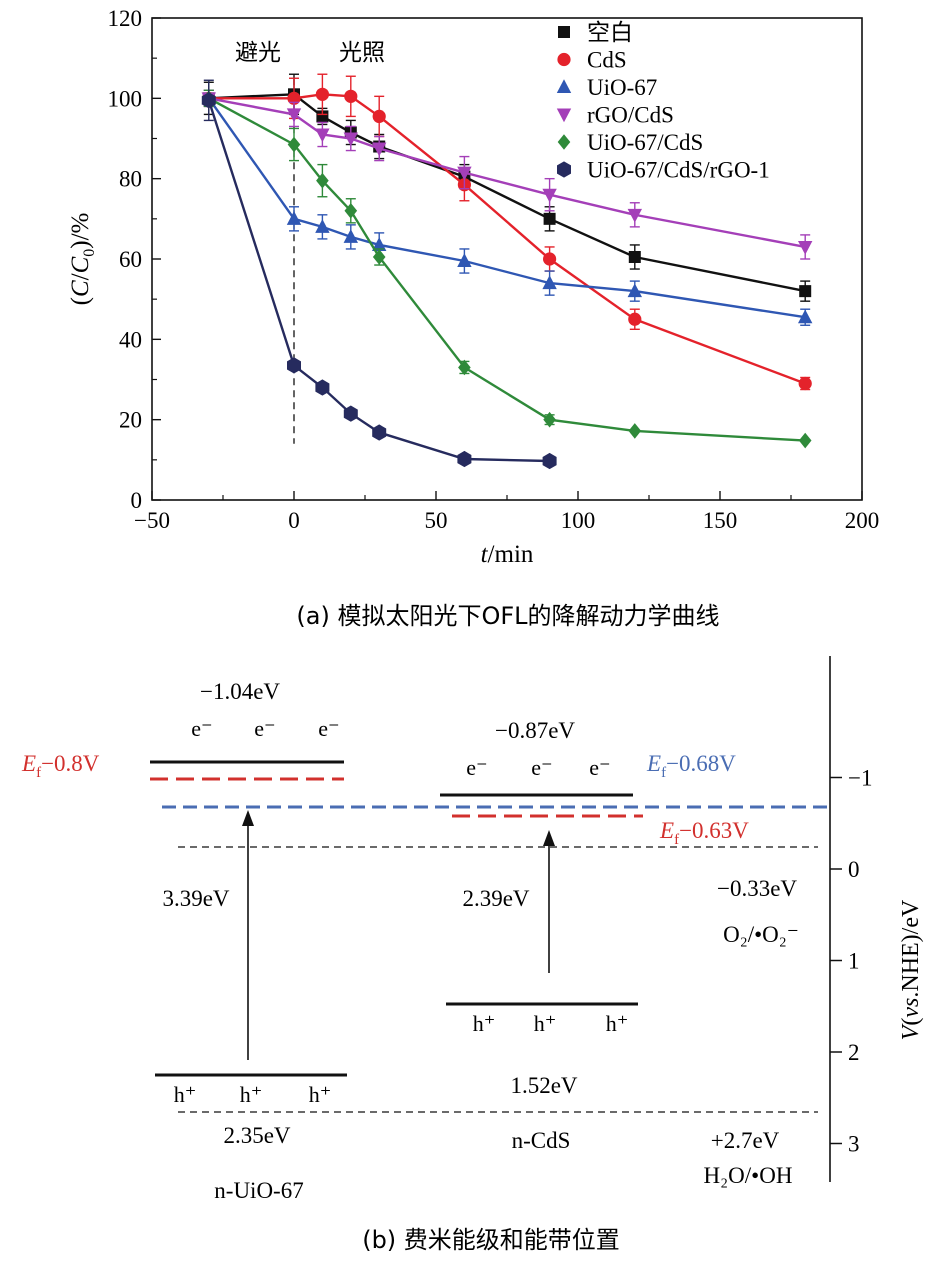 This screenshot has height=1274, width=945. Describe the element at coordinates (541, 1140) in the screenshot. I see `cds-name: n-CdS` at that location.